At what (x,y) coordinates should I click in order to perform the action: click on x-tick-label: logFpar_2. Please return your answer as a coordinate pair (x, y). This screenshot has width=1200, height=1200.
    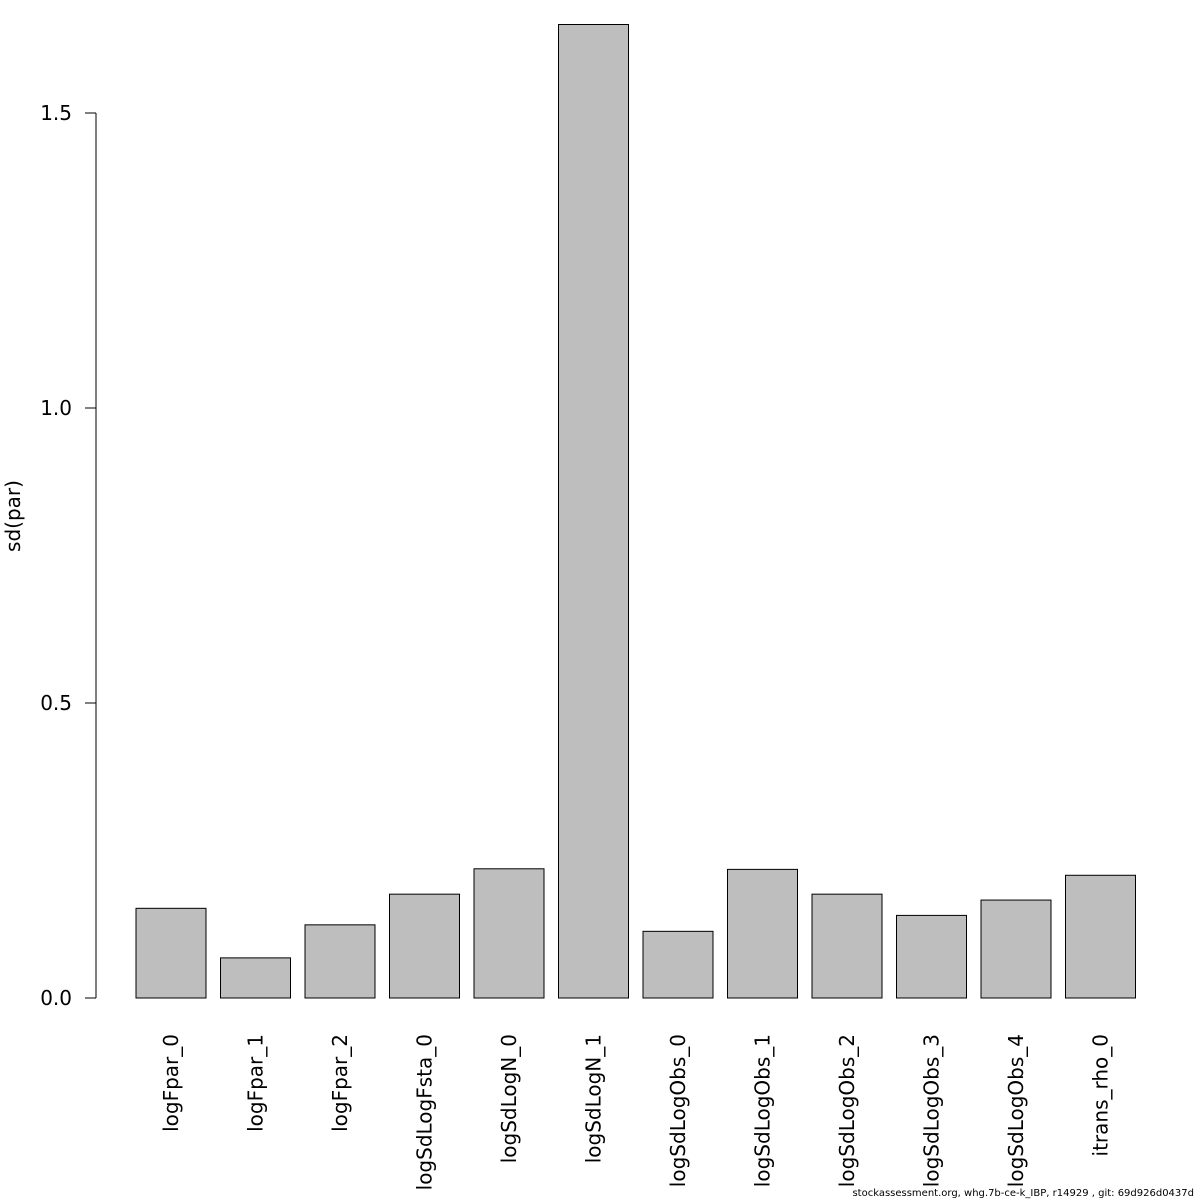
    Looking at the image, I should click on (340, 1083).